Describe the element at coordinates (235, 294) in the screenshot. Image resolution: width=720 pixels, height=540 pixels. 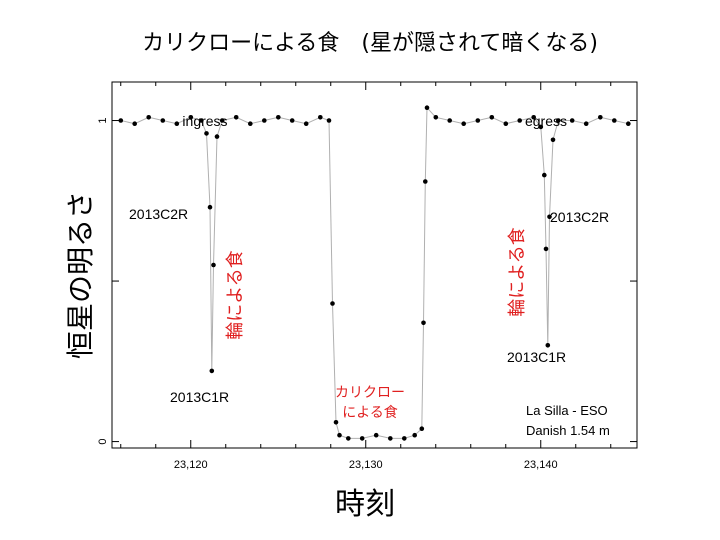
I see `annotation-ring-occultation-left: 輪による食` at that location.